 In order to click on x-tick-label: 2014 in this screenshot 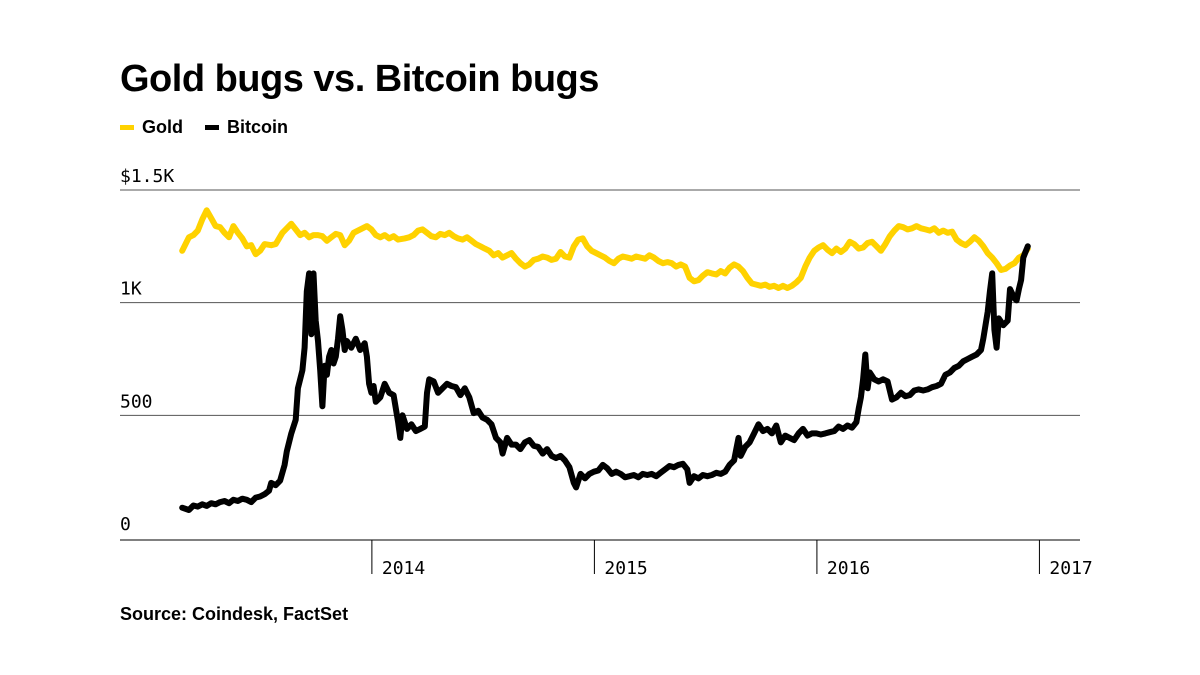, I will do `click(403, 568)`.